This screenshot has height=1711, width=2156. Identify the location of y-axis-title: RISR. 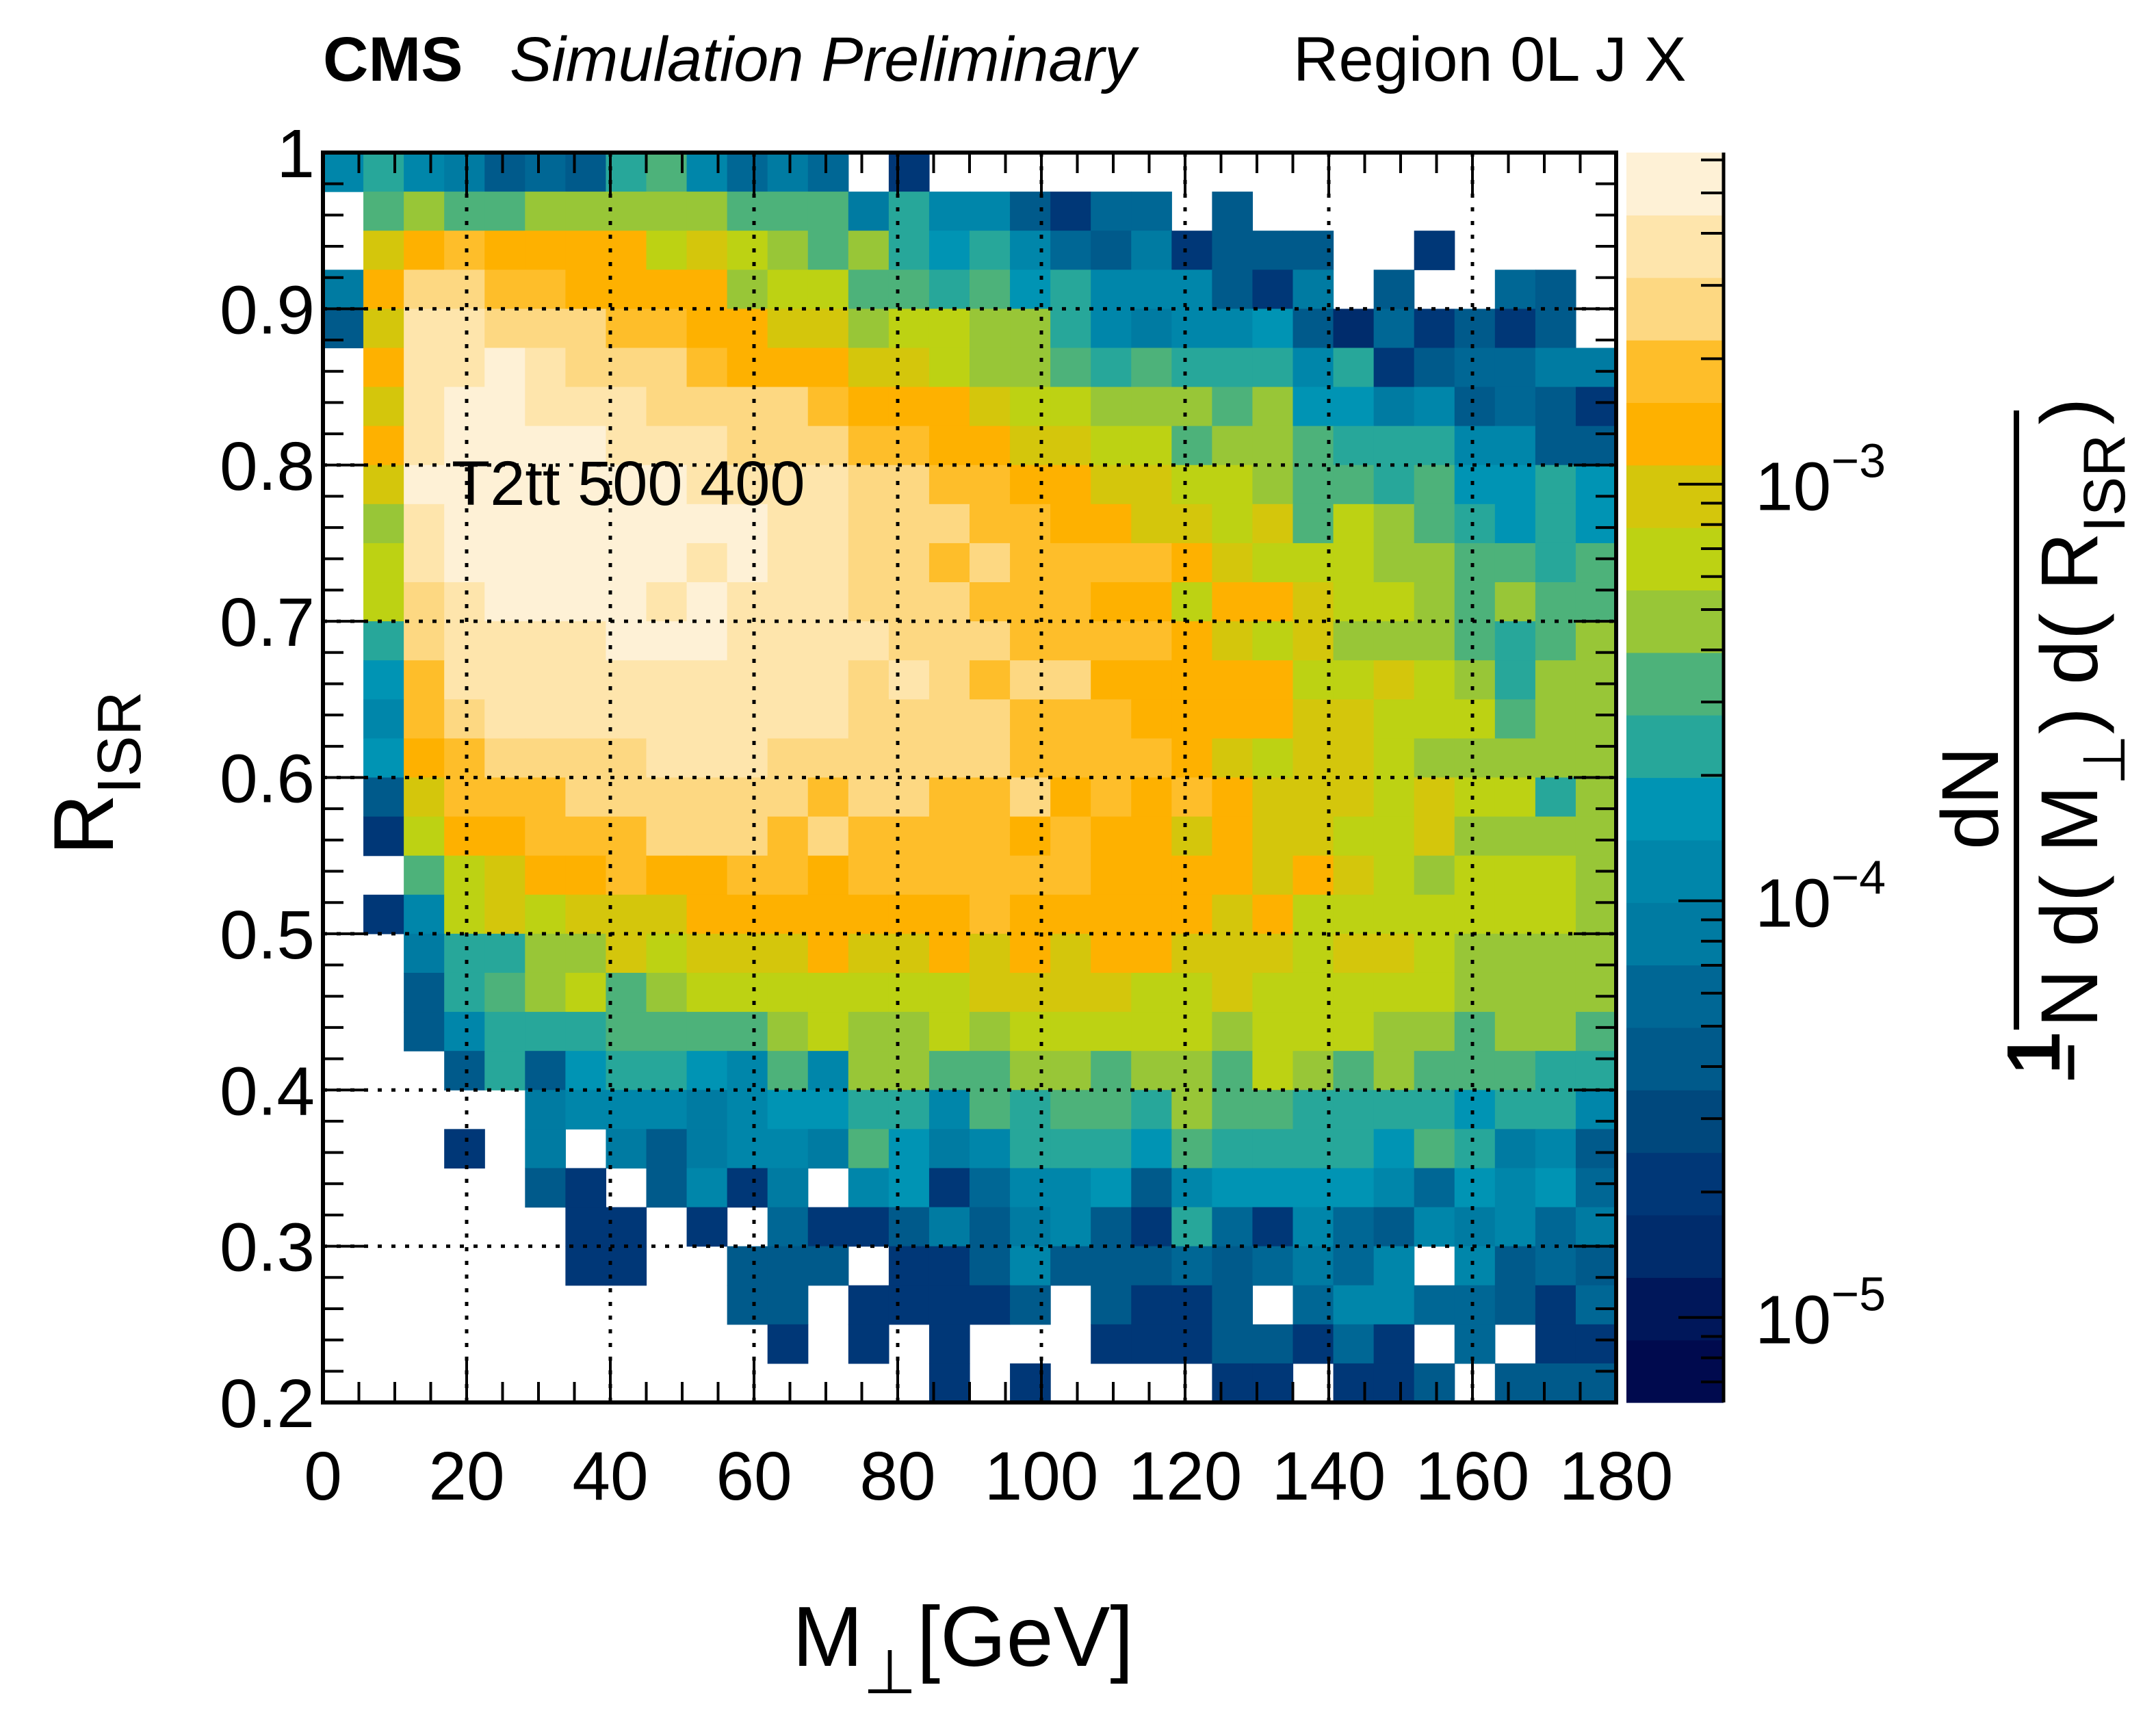
(95, 773).